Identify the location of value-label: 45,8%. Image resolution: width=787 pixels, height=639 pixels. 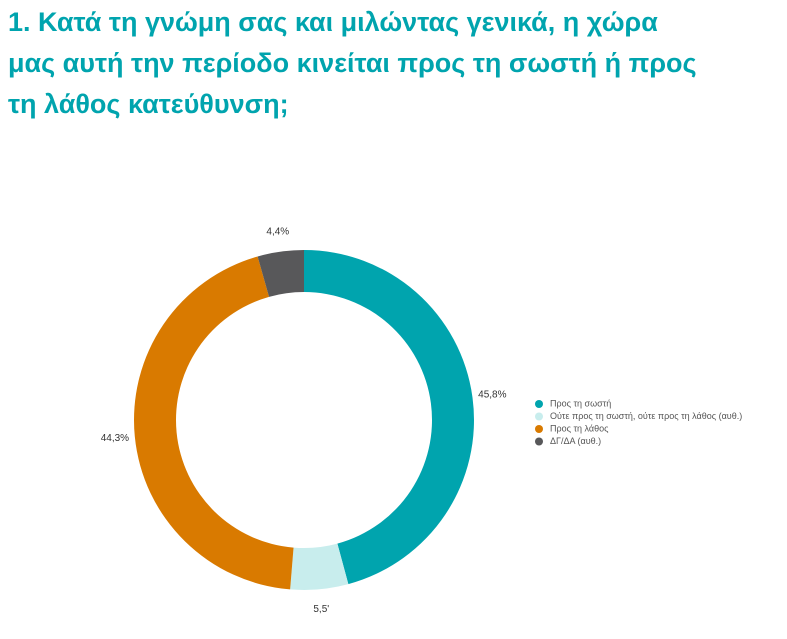
(492, 395).